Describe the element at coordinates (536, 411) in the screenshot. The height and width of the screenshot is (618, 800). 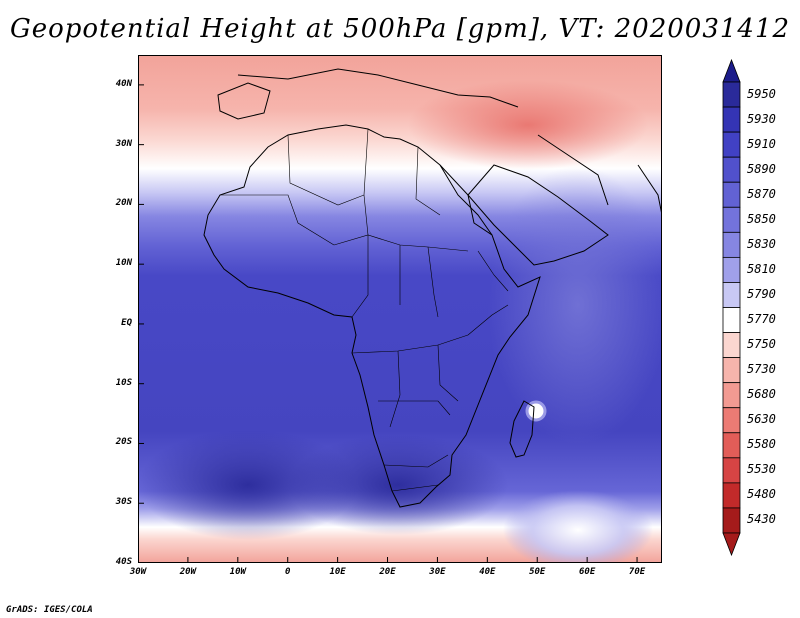
I see `cyclone-marker` at that location.